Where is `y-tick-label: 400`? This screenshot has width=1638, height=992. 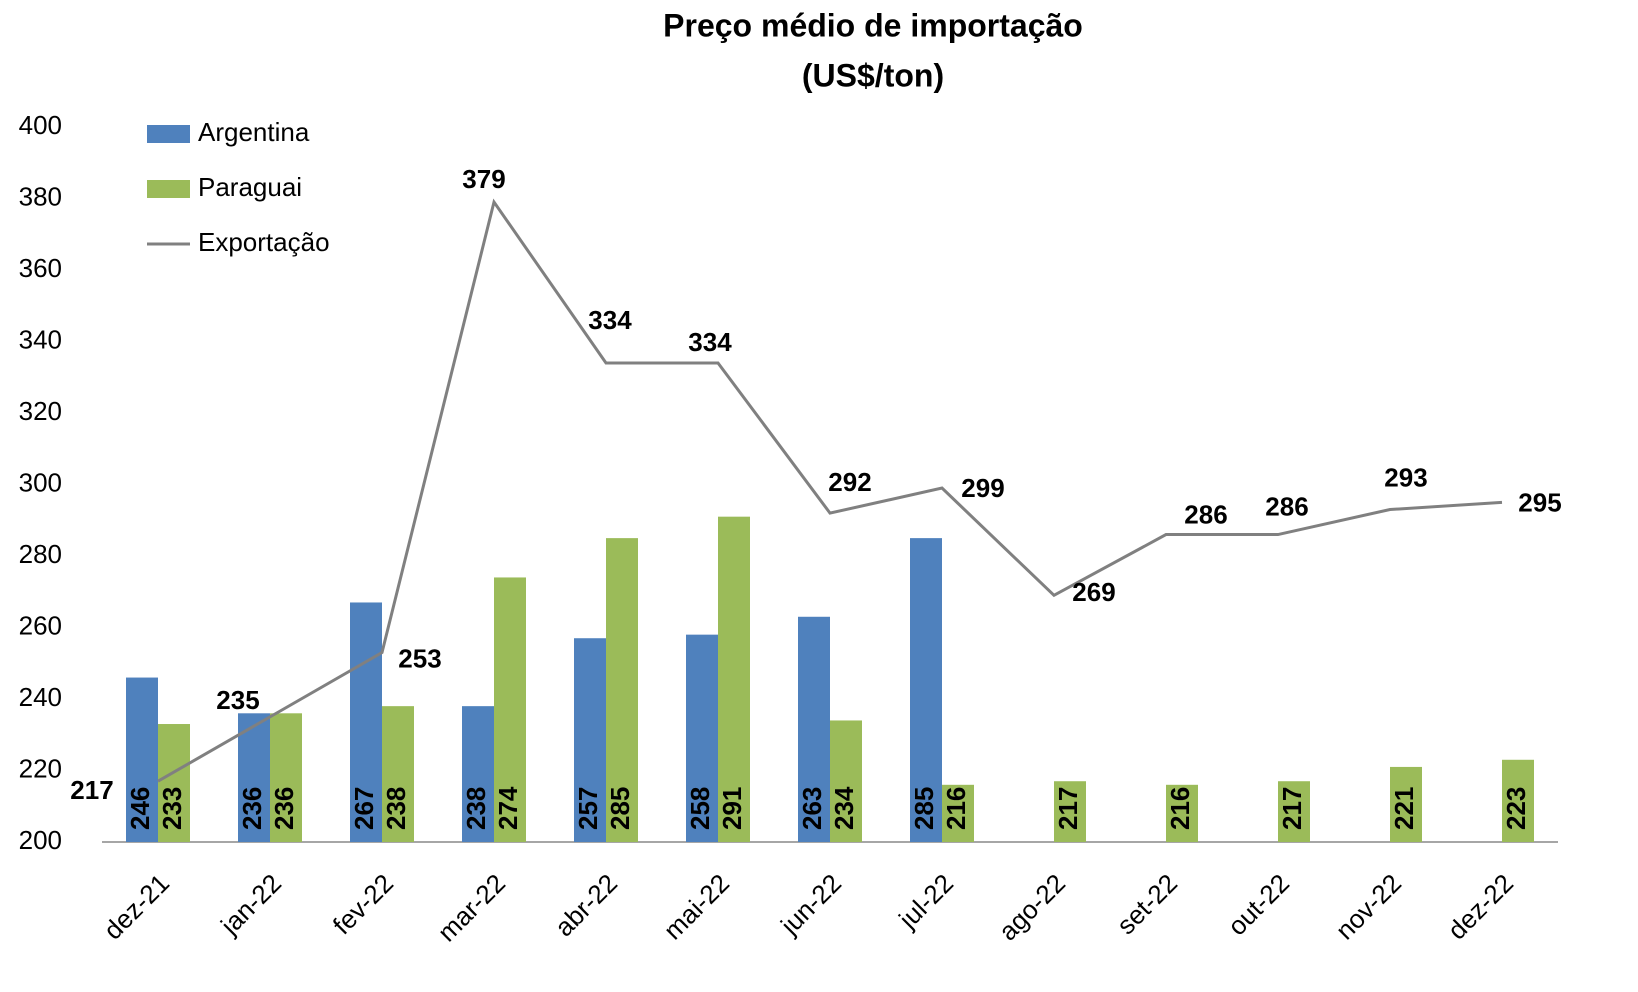
y-tick-label: 400 is located at coordinates (40, 125).